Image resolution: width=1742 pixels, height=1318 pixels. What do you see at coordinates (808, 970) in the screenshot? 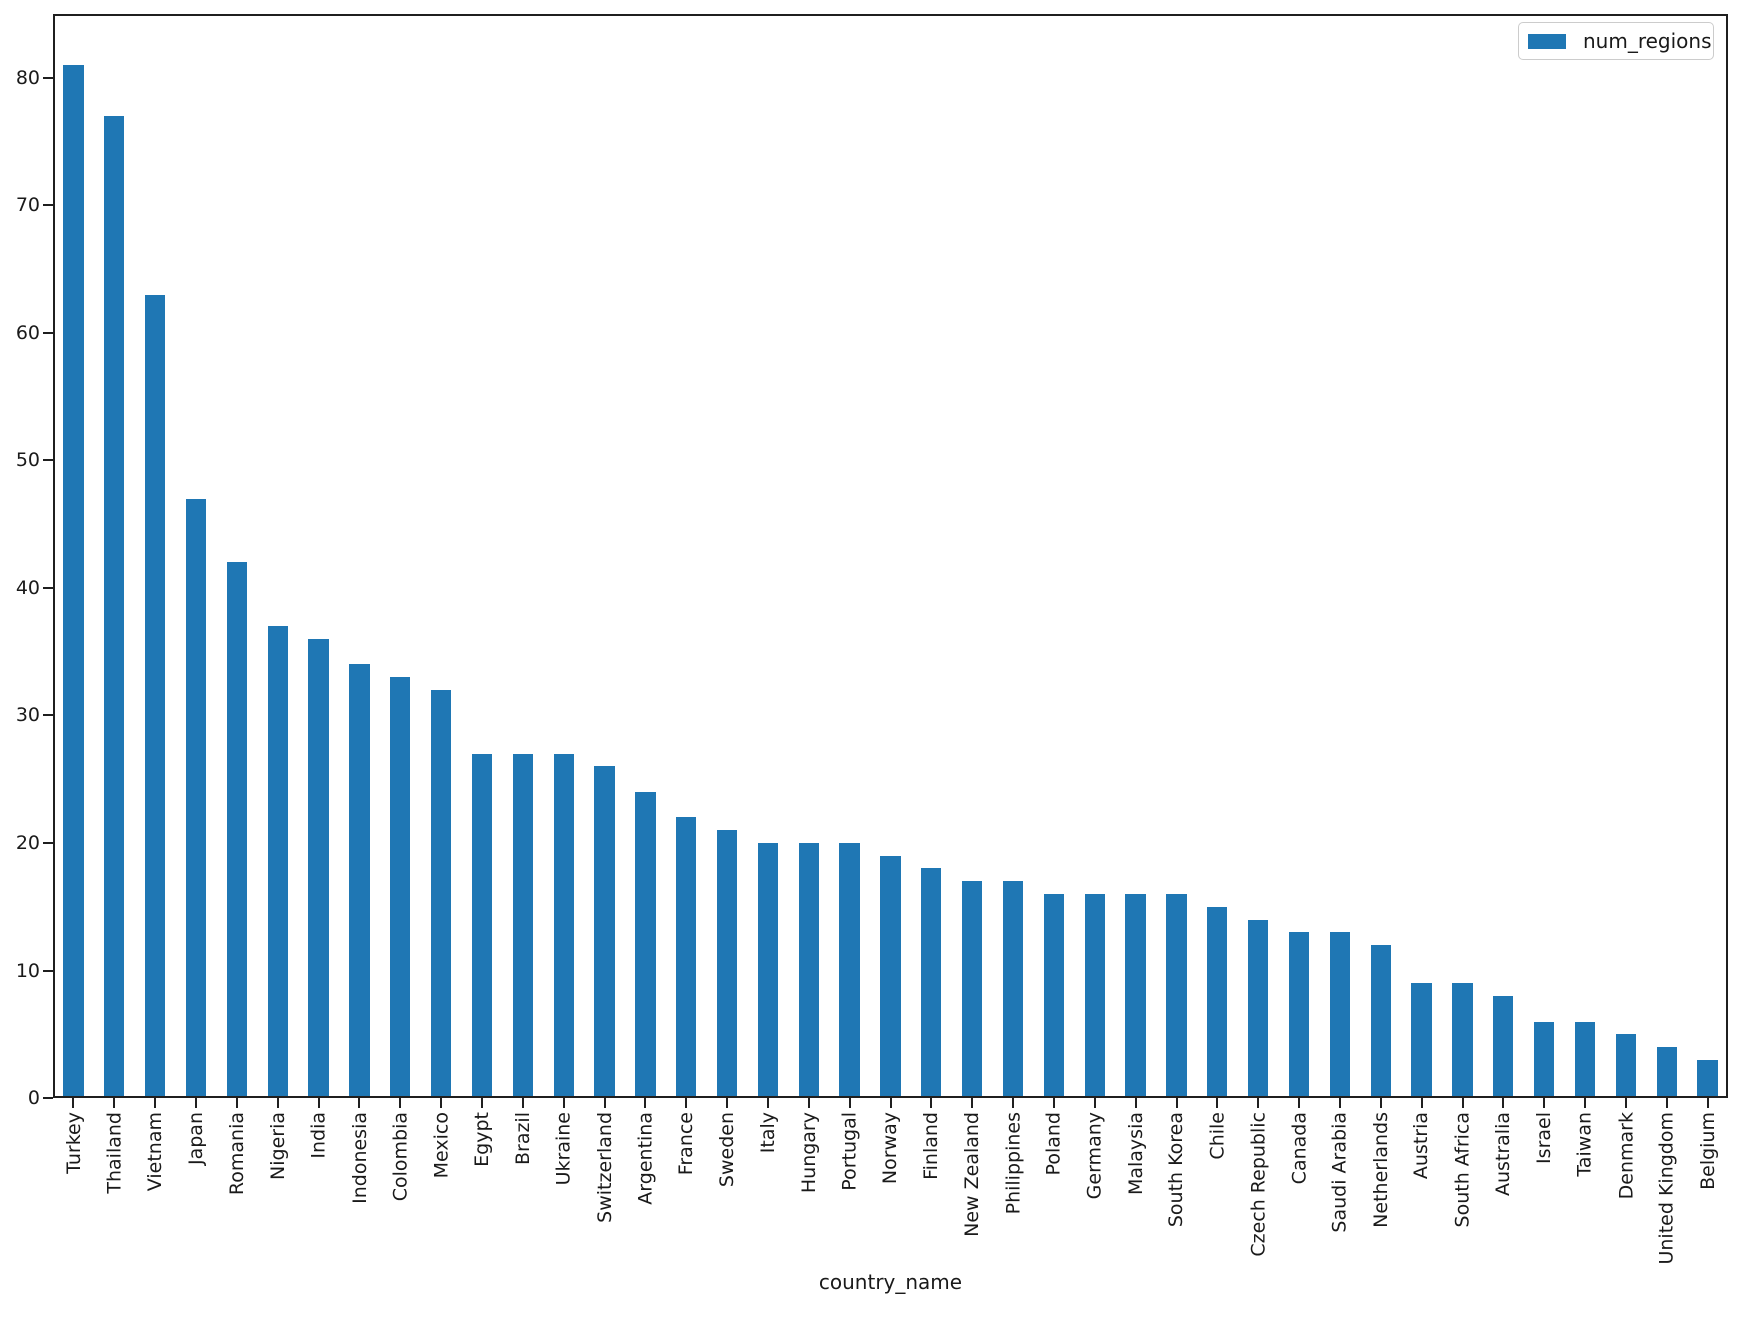
I see `bar-hungary` at bounding box center [808, 970].